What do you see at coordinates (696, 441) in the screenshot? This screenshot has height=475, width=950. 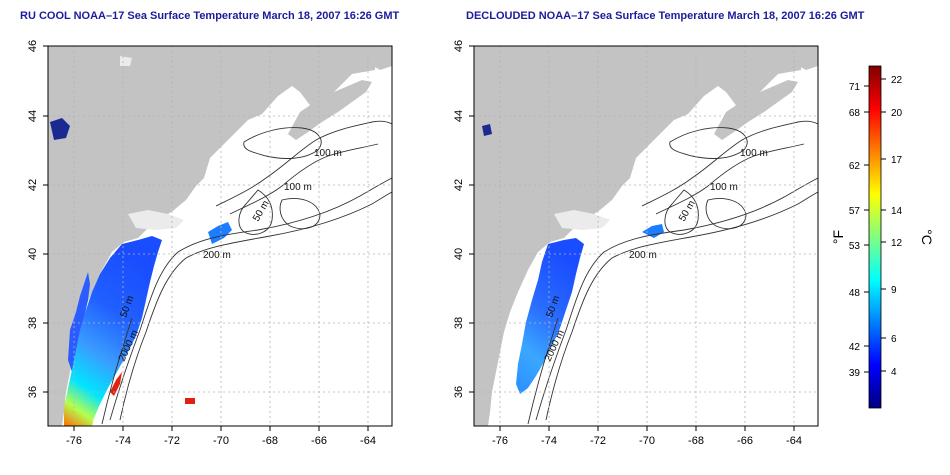 I see `right-x-tick-label: -68` at bounding box center [696, 441].